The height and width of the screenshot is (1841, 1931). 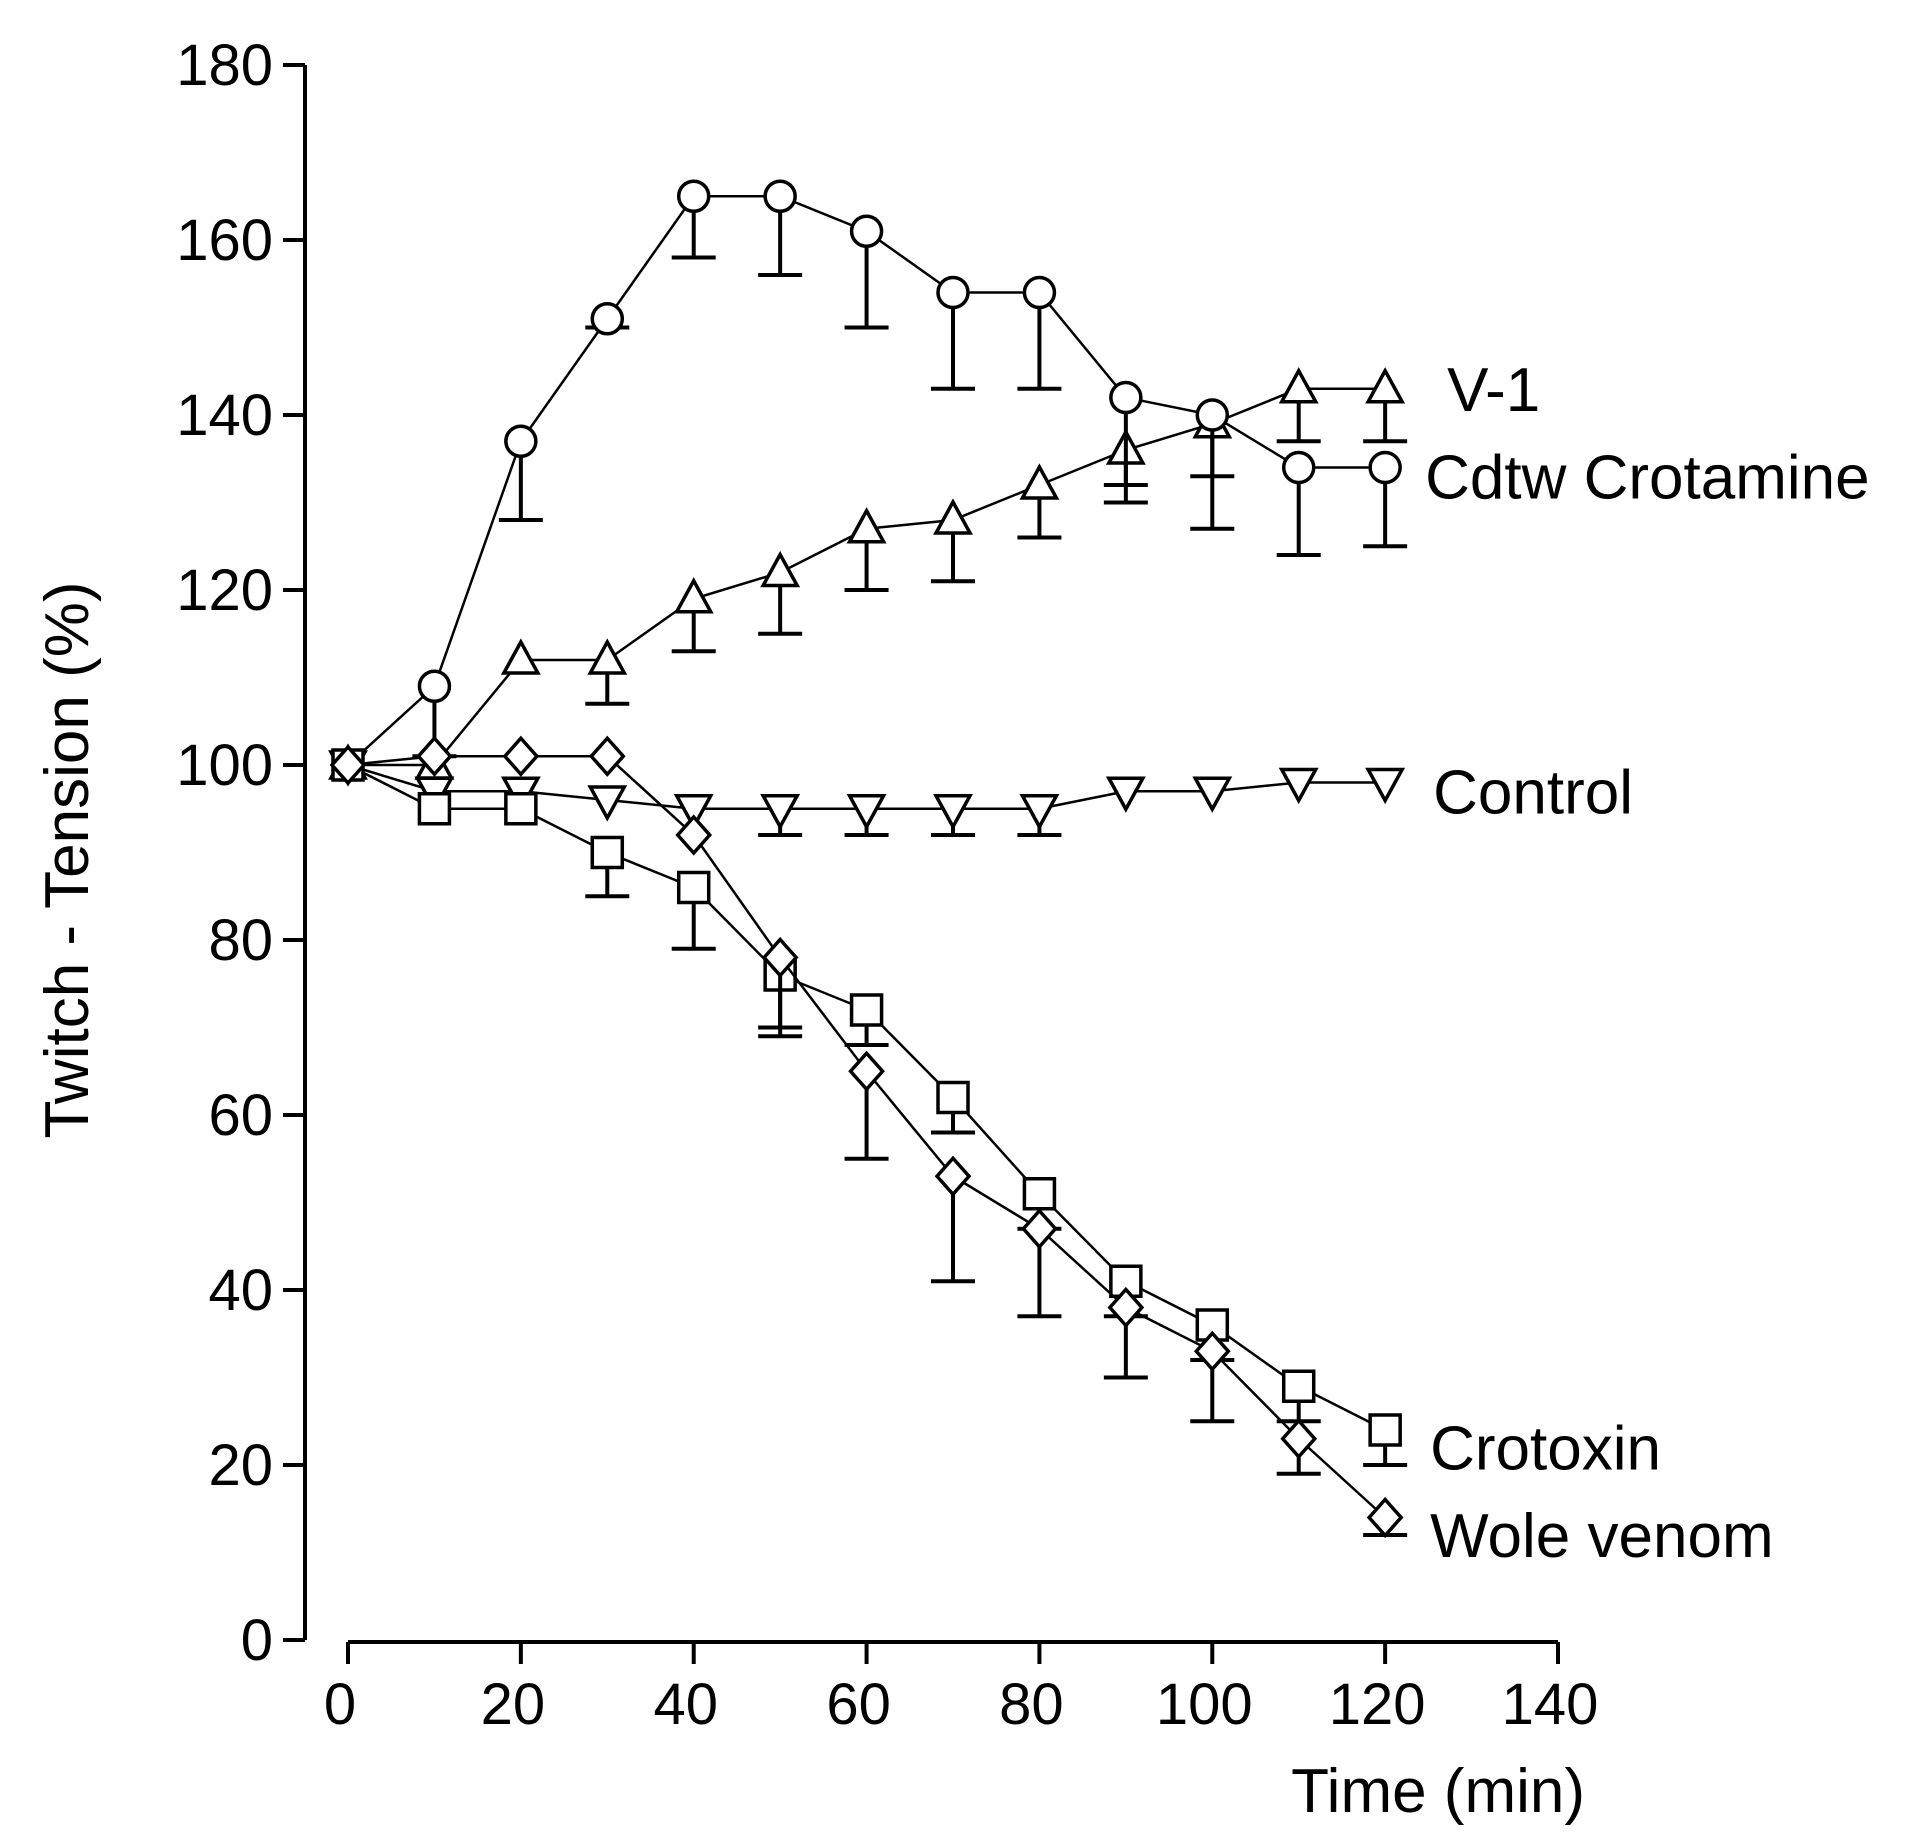 What do you see at coordinates (67, 859) in the screenshot?
I see `y-axis-title: Twitch - Tension (%)` at bounding box center [67, 859].